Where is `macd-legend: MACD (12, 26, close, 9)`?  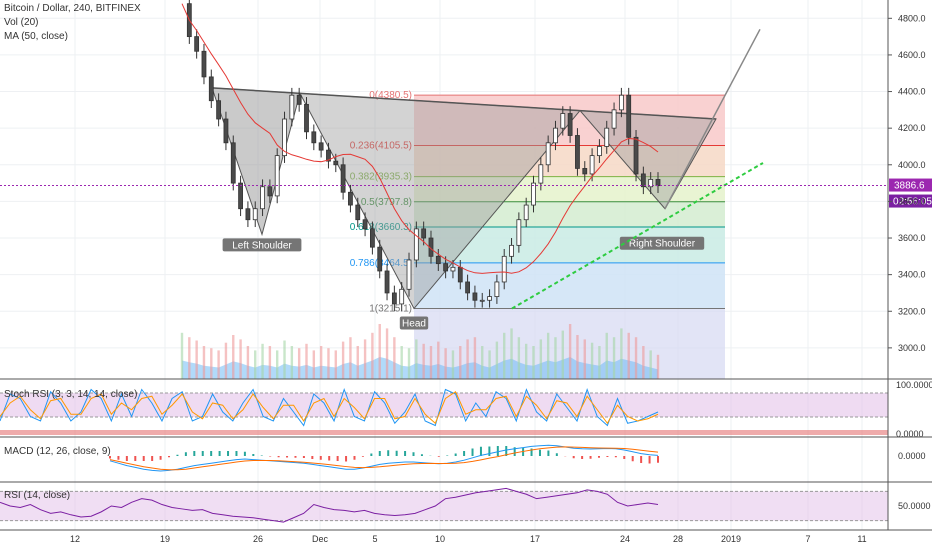
macd-legend: MACD (12, 26, close, 9) is located at coordinates (57, 451).